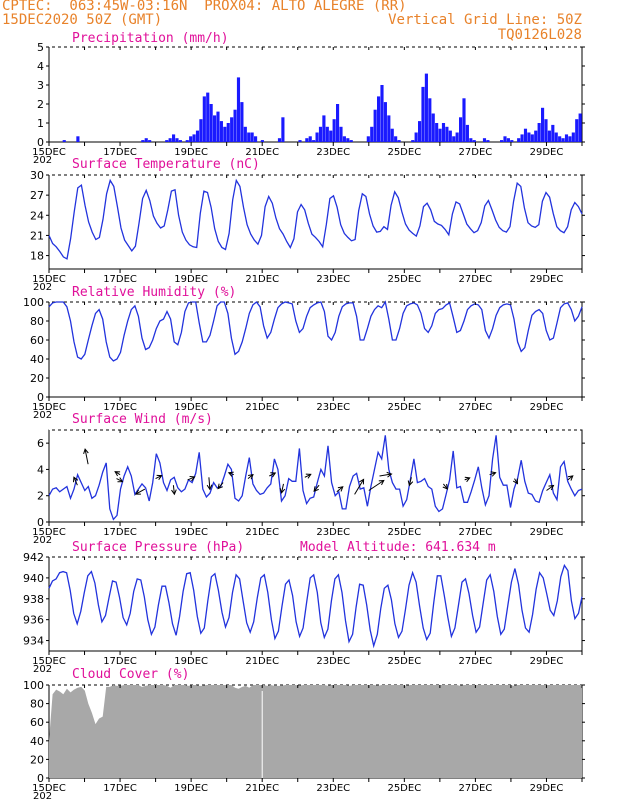 This screenshot has height=800, width=618. I want to click on panel-title: Relative Humidity (%), so click(154, 292).